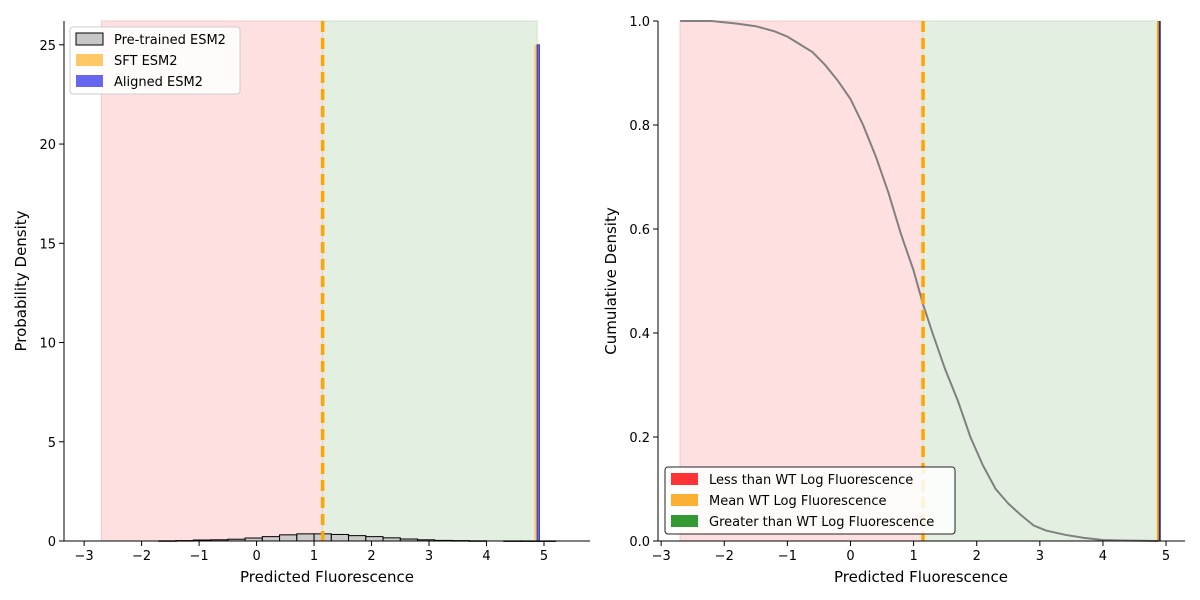  What do you see at coordinates (51, 294) in the screenshot?
I see `left-y-ticks: 0 5 10 15 20 25` at bounding box center [51, 294].